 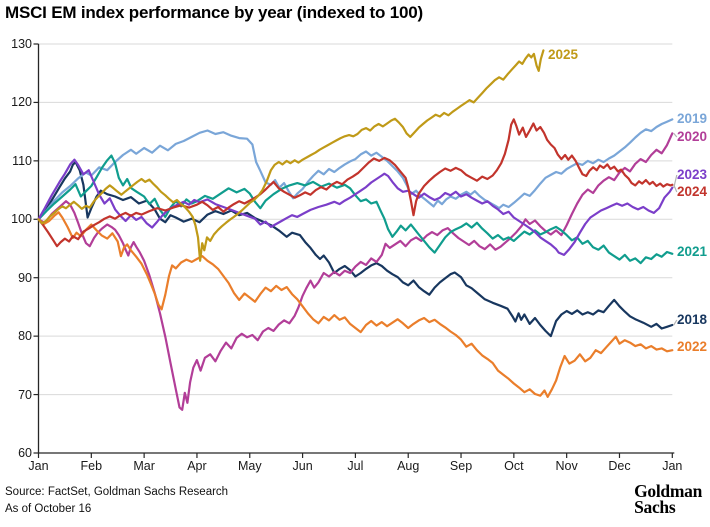 What do you see at coordinates (692, 251) in the screenshot?
I see `year-label-2021: 2021` at bounding box center [692, 251].